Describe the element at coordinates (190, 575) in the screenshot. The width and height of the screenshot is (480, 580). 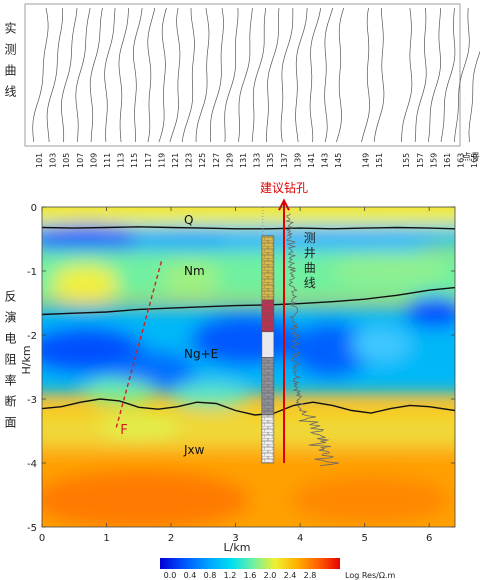
I see `colorbar-tick-label: 0.4` at that location.